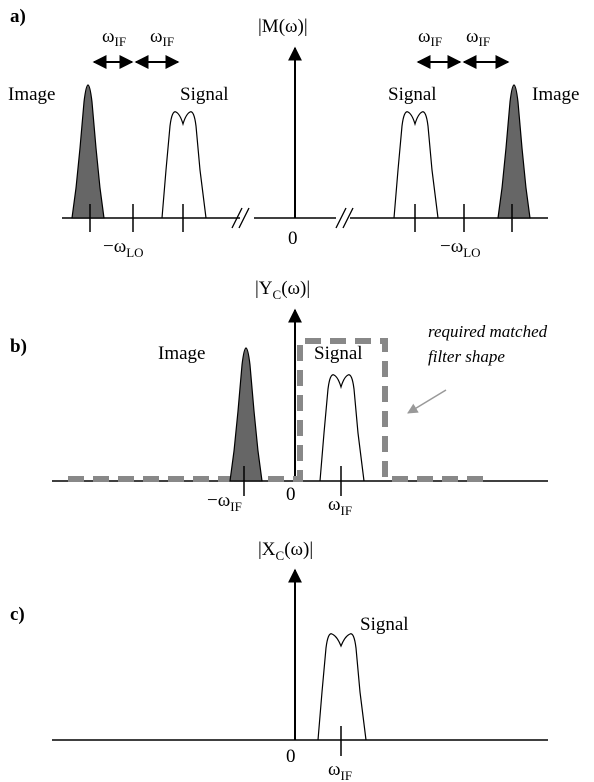 This screenshot has width=594, height=782. I want to click on panel-a-image-left-label: Image, so click(31, 94).